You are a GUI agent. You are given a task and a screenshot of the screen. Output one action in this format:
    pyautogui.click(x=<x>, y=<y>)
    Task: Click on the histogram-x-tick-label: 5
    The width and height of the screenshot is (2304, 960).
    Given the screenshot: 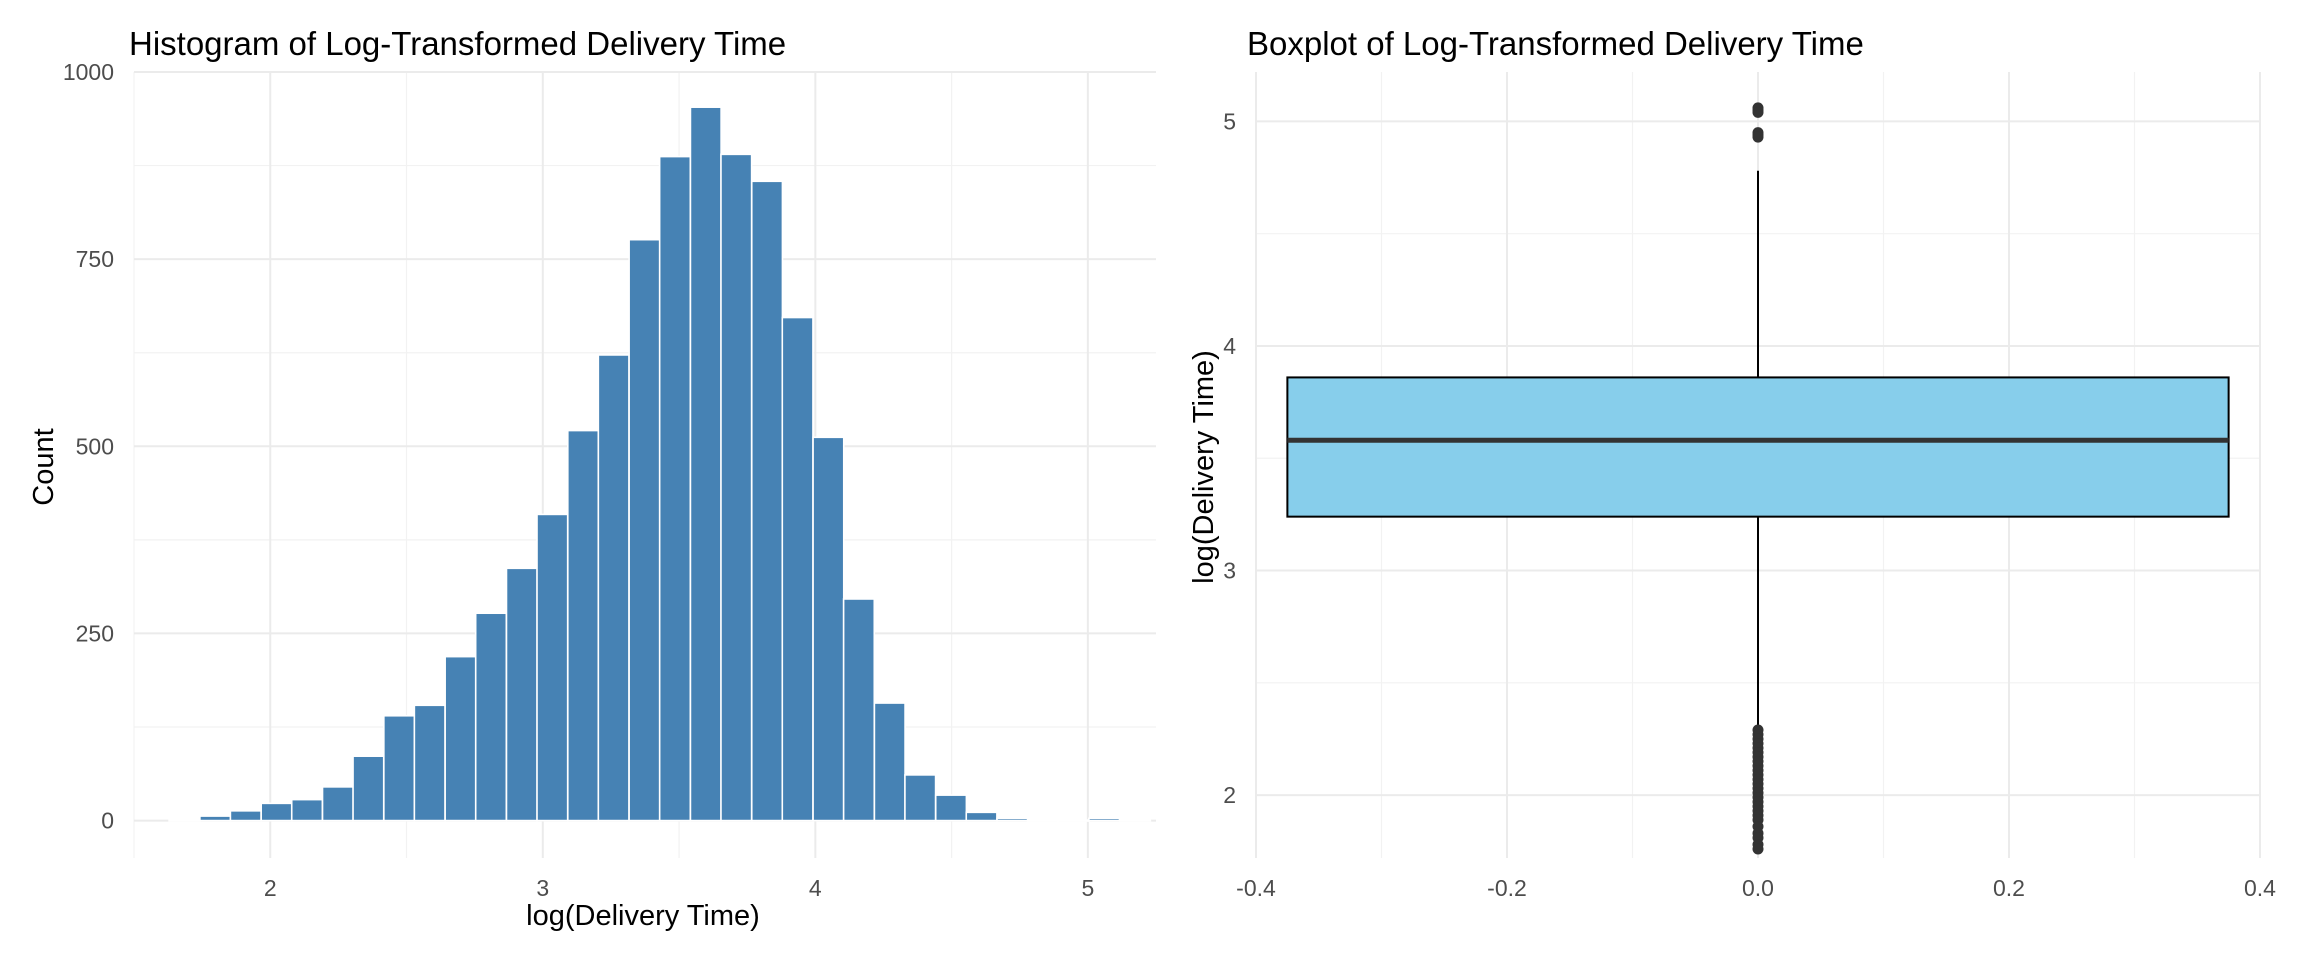 What is the action you would take?
    pyautogui.click(x=1087, y=888)
    